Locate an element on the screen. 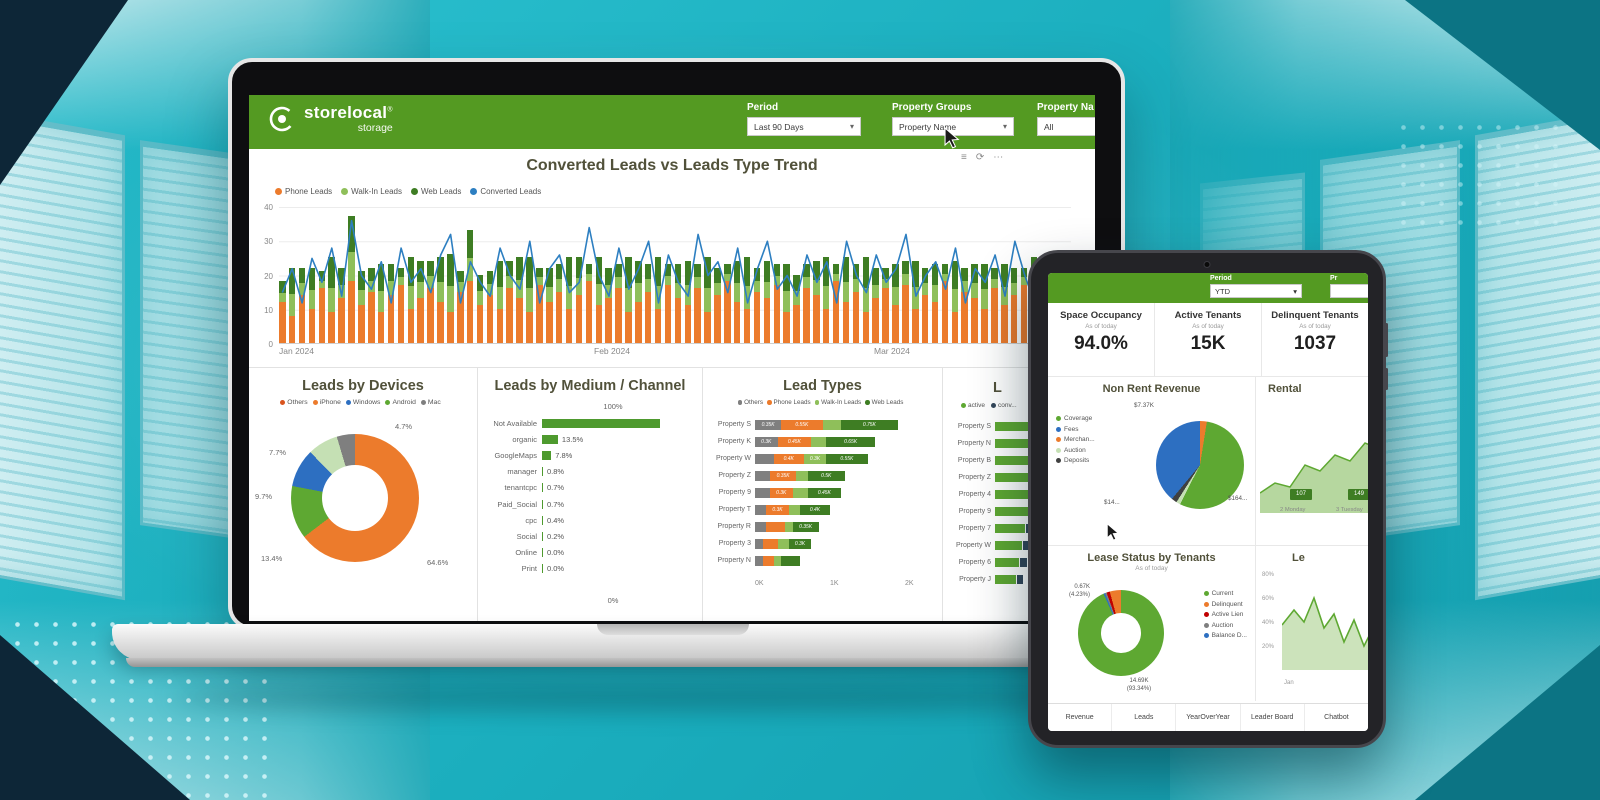 The width and height of the screenshot is (1600, 800). donut-data-label: 4.7% is located at coordinates (404, 426).